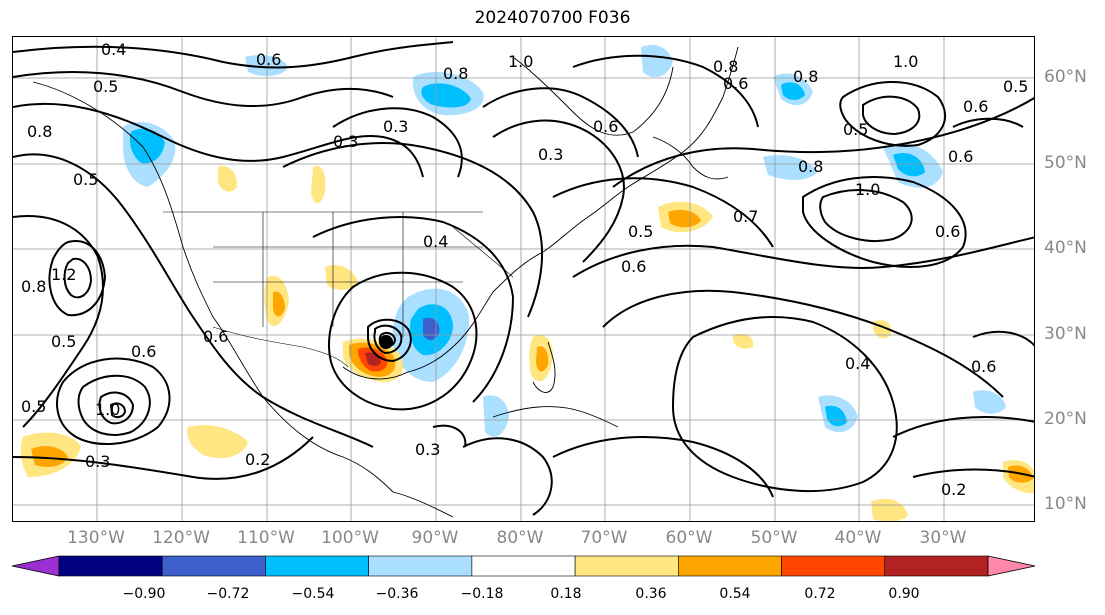 The height and width of the screenshot is (615, 1105). I want to click on colorbar-tick-label: 0.54, so click(735, 594).